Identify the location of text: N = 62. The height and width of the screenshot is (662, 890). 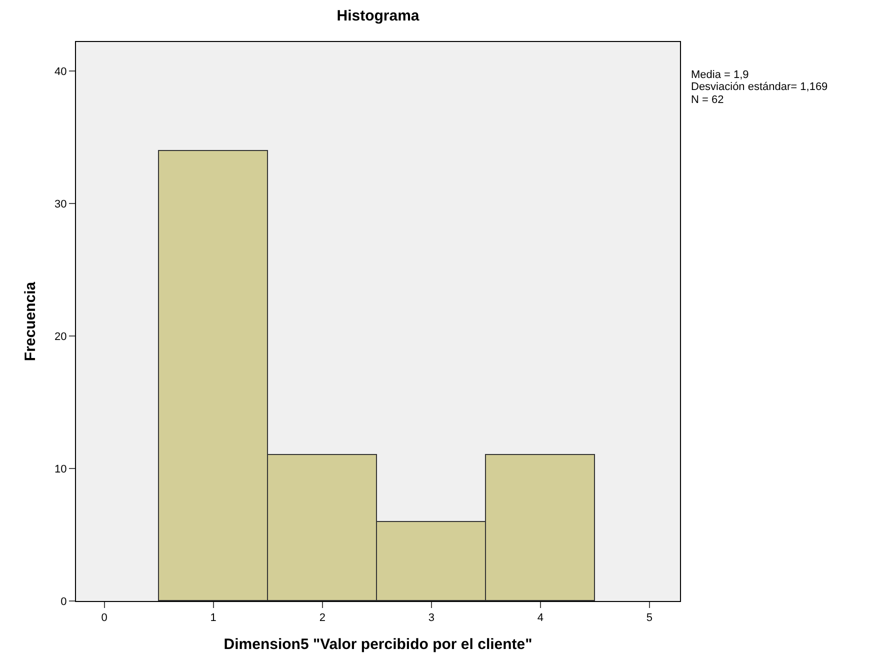
(707, 100).